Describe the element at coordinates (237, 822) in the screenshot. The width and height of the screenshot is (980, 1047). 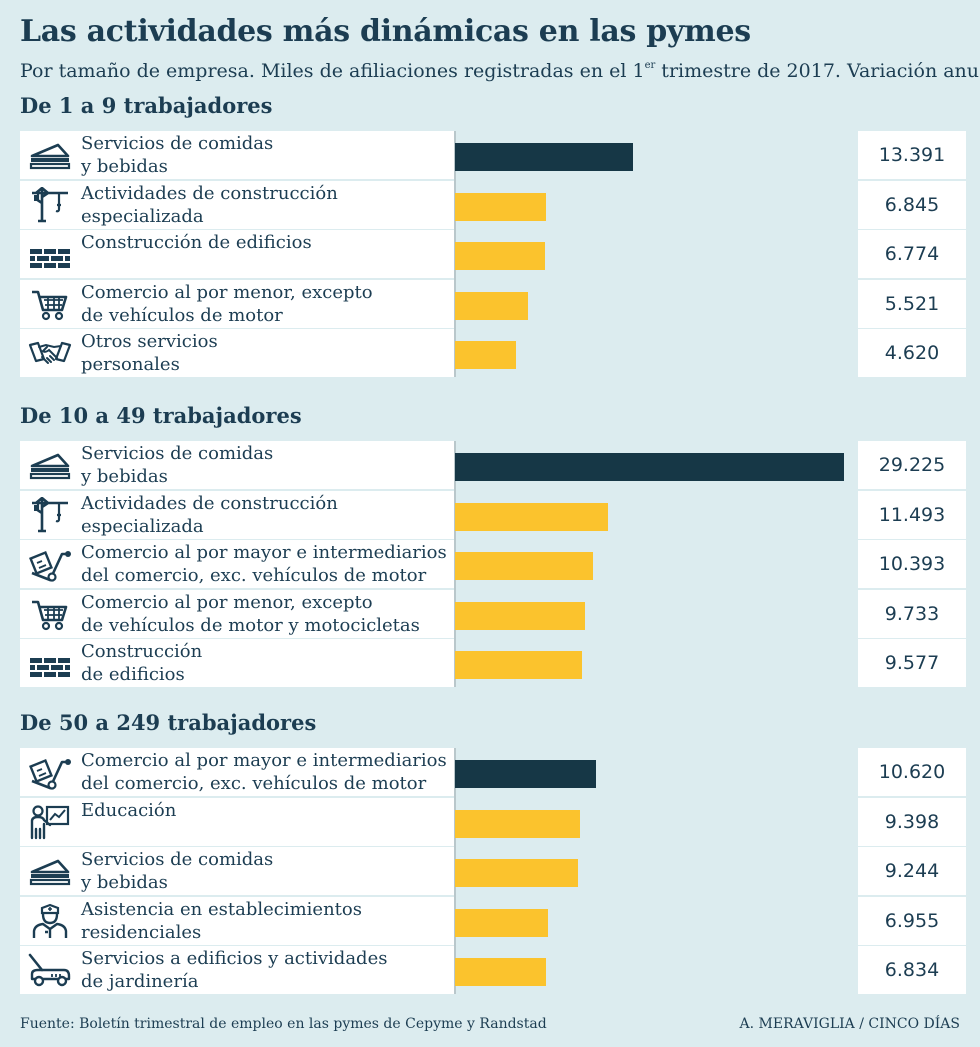
I see `category-label-row: Educación` at that location.